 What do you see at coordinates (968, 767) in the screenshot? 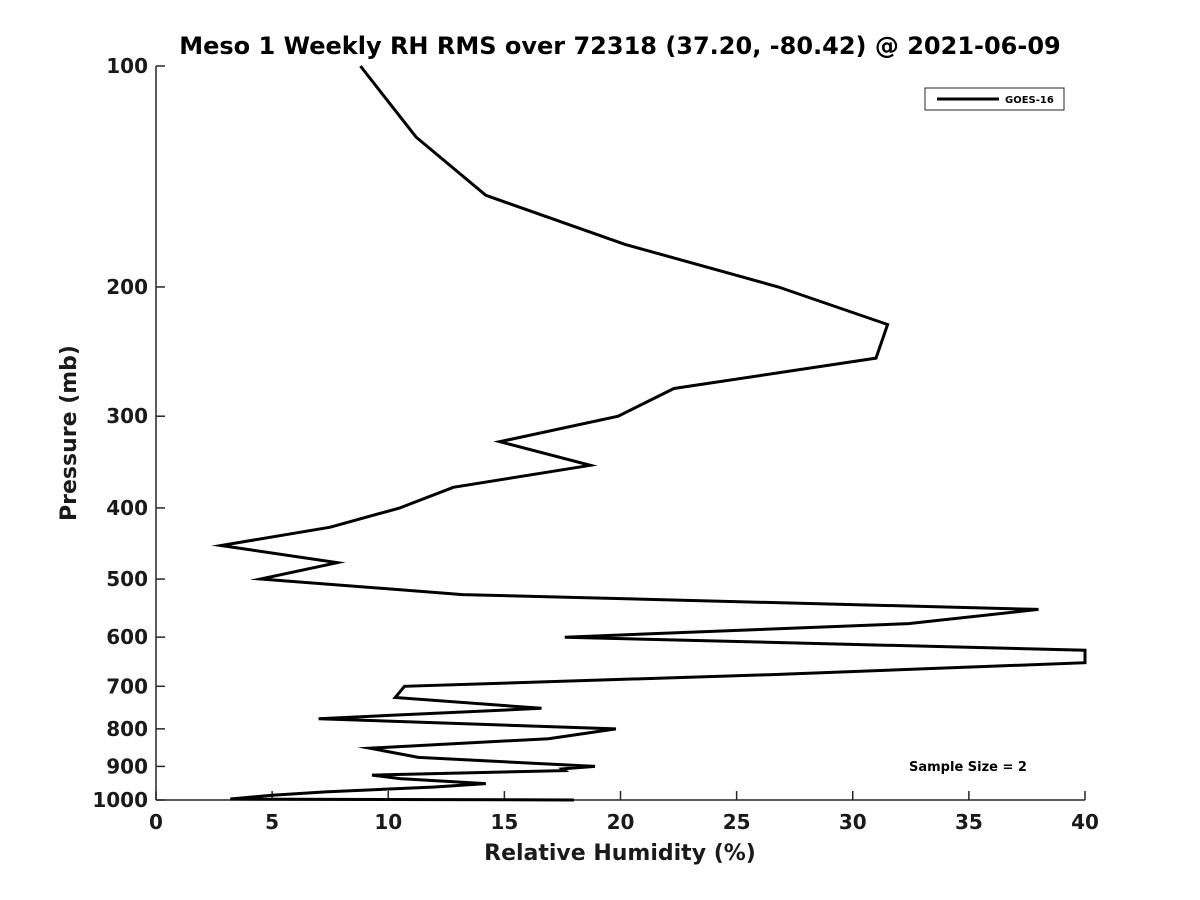
I see `sample-size-annotation: Sample Size = 2` at bounding box center [968, 767].